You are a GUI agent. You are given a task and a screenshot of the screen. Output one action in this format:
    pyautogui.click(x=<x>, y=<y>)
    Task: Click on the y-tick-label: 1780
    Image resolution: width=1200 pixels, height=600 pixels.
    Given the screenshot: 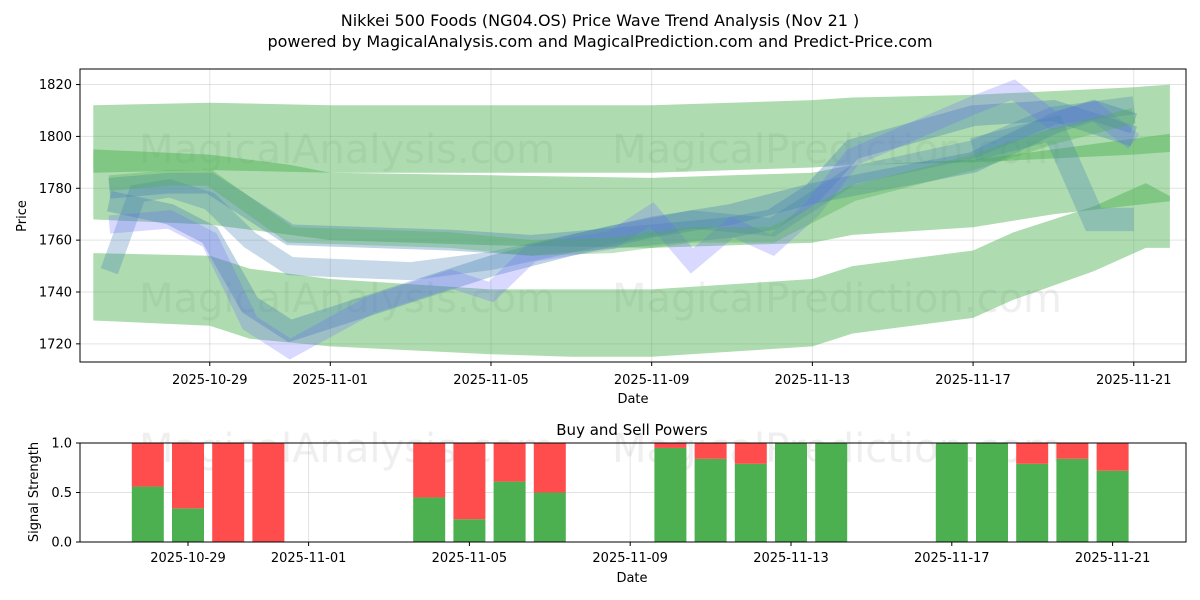 What is the action you would take?
    pyautogui.click(x=55, y=189)
    